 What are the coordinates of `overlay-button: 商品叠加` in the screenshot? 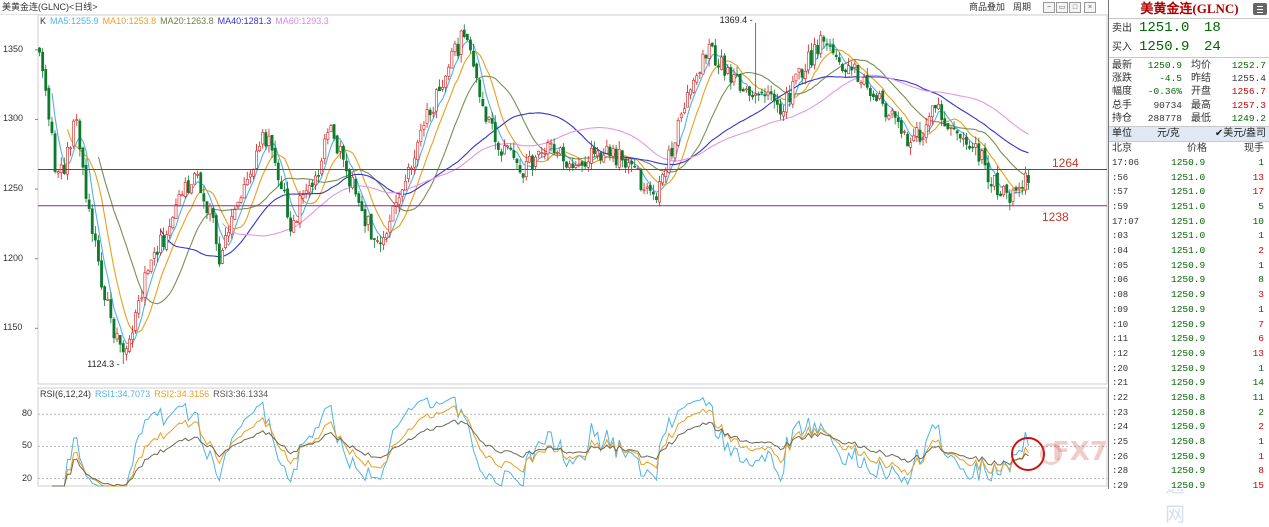 It's located at (987, 7).